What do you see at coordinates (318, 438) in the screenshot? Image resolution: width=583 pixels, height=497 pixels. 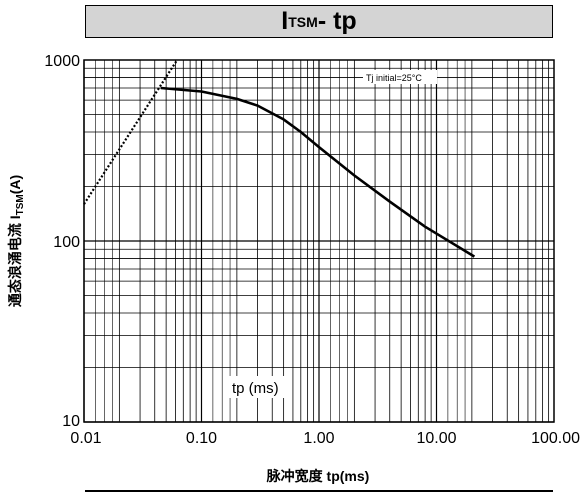 I see `x-tick-label: 1.00` at bounding box center [318, 438].